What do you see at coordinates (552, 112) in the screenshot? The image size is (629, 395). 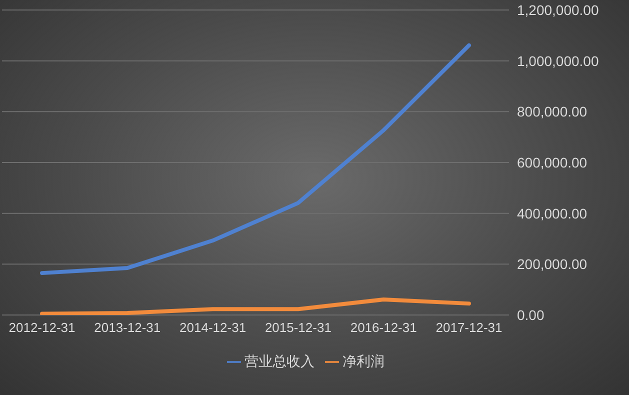 I see `y-tick-label: 800,000.00` at bounding box center [552, 112].